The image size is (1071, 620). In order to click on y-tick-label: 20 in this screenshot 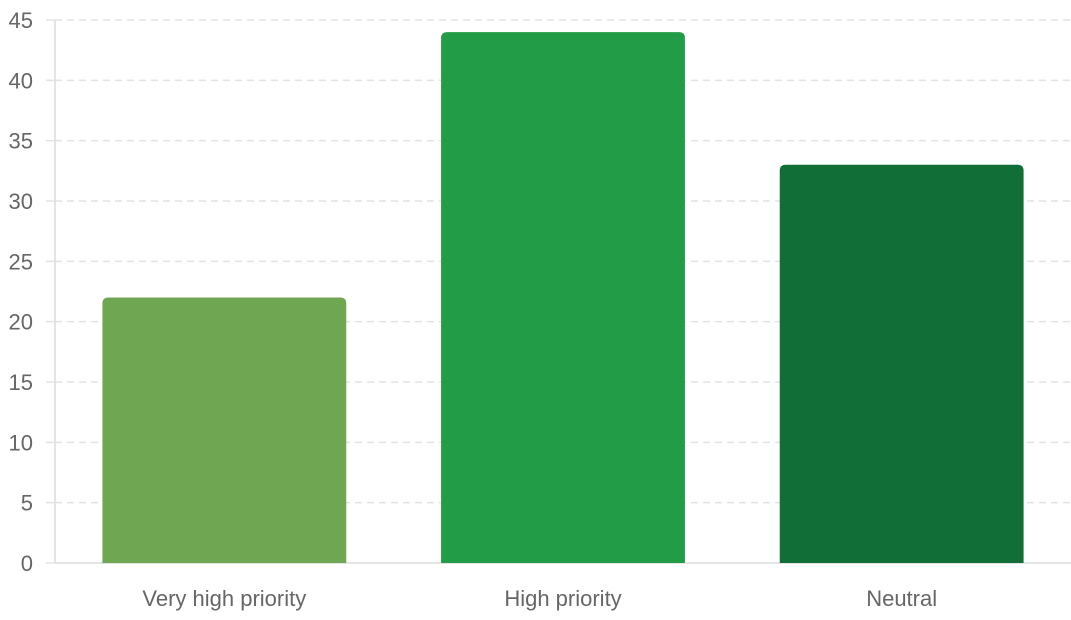, I will do `click(21, 322)`.